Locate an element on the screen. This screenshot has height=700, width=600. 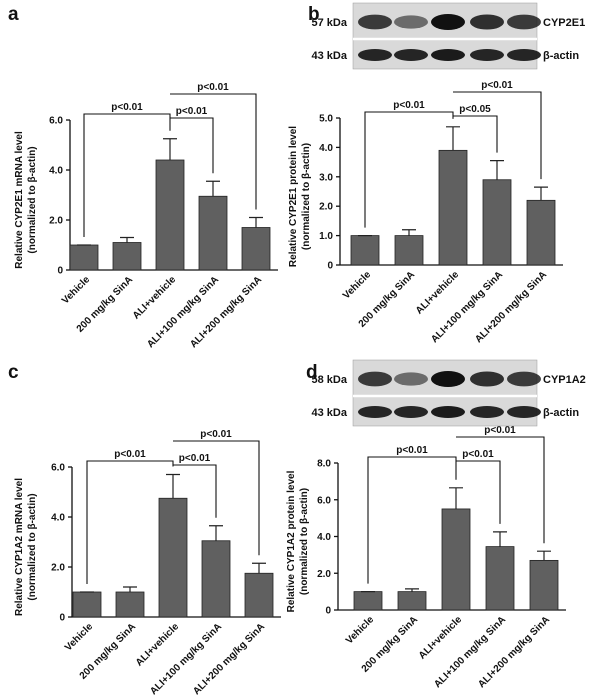
blot-protein-label: CYP2E1 is located at coordinates (564, 23).